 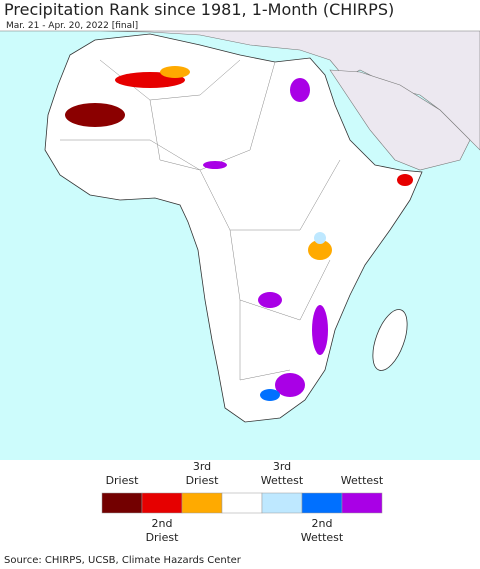 I want to click on legend-label: 2nd Driest, so click(x=162, y=530).